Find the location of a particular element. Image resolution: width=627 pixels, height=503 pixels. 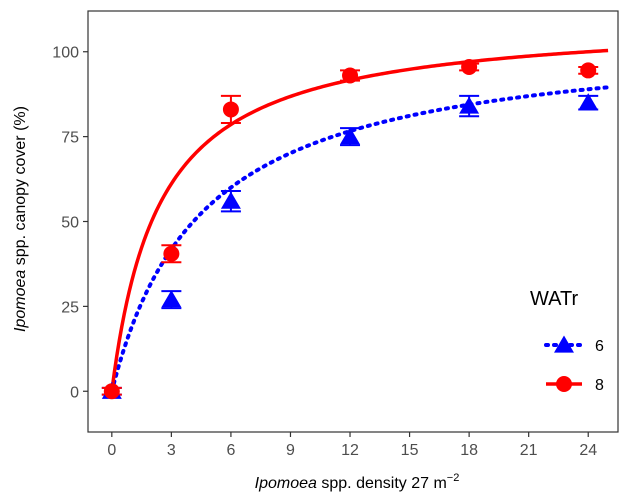

y-tick-label: 0 is located at coordinates (74, 392).